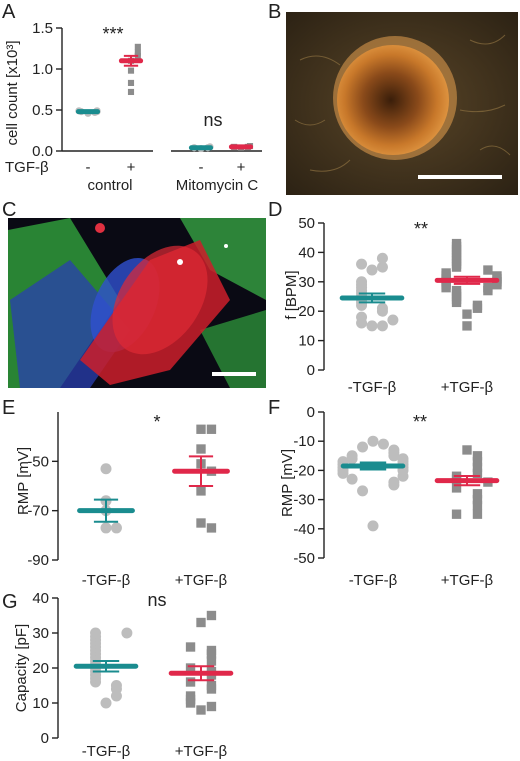  I want to click on panel-d-ytick-label: 10, so click(306, 341).